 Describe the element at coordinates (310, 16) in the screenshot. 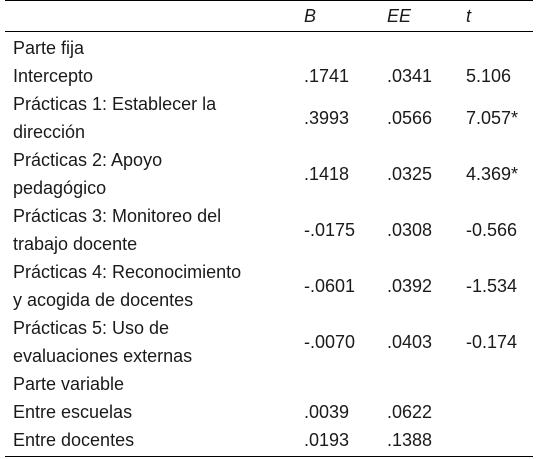

I see `header-b: B` at that location.